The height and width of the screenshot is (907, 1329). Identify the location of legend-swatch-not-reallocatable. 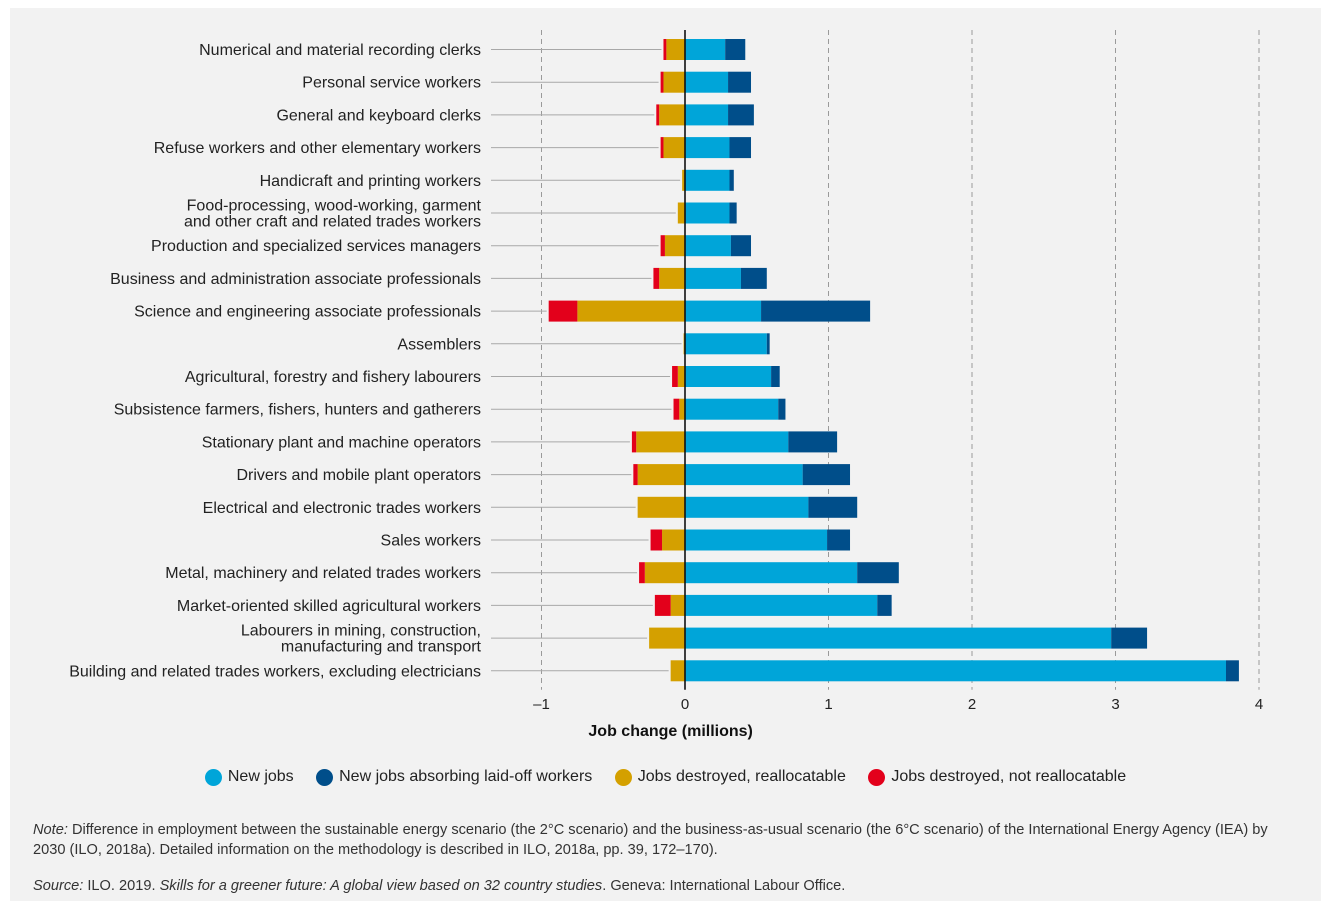
(877, 777).